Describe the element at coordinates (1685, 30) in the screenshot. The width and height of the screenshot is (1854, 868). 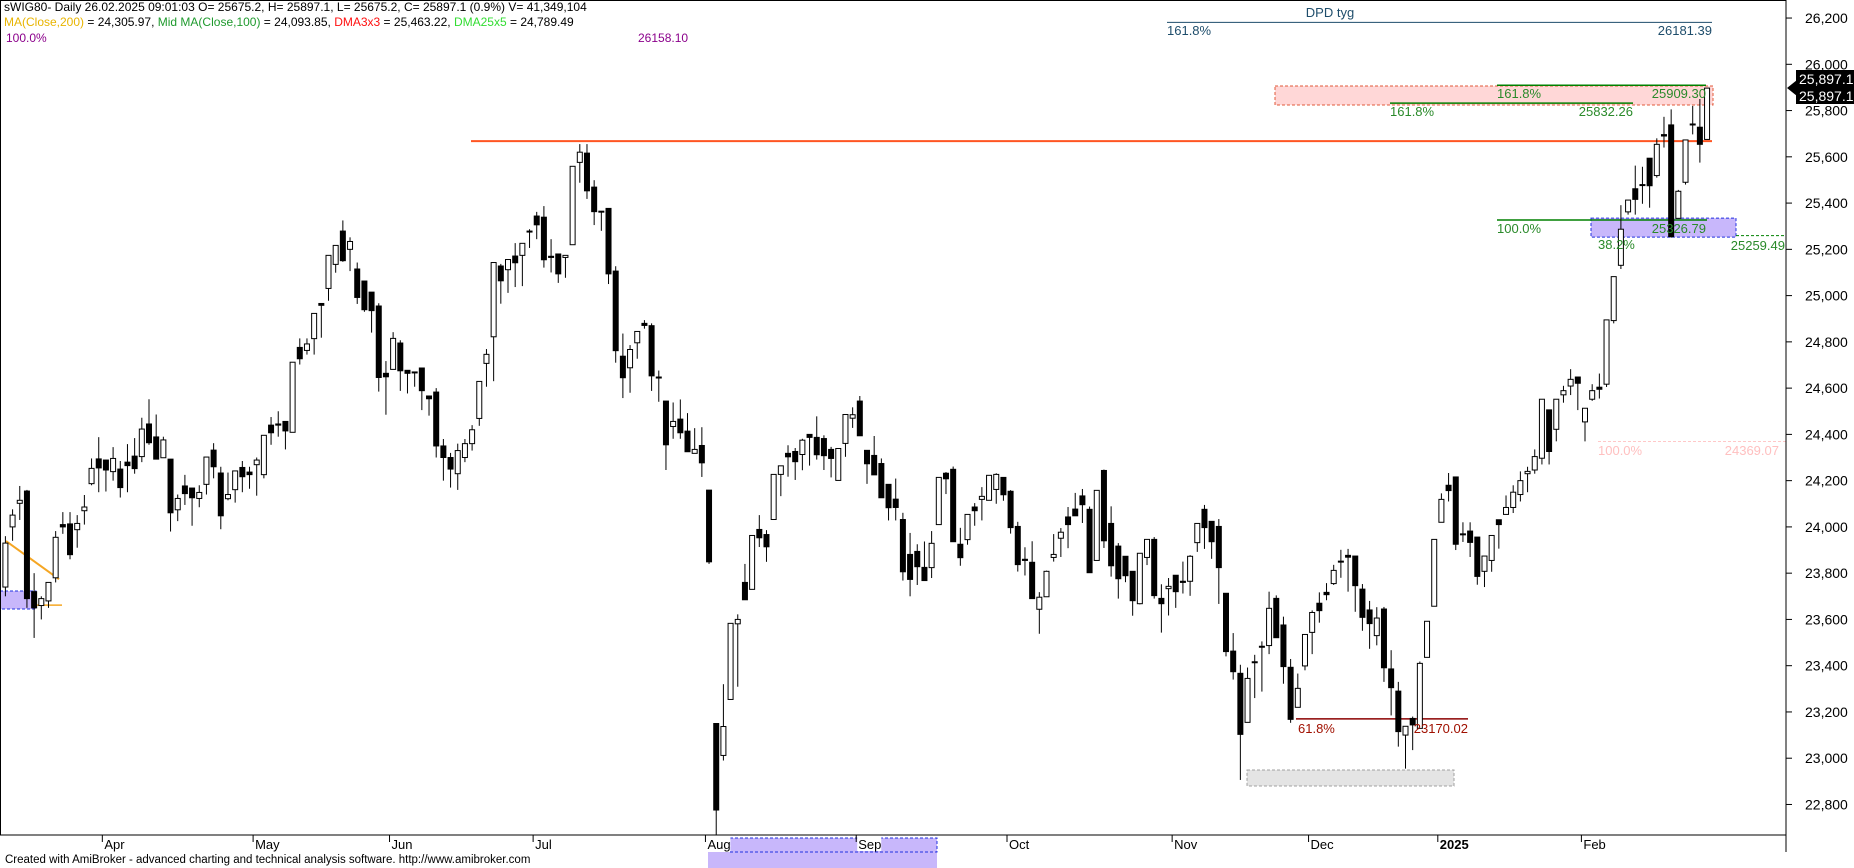
I see `dpd-value: 26181.39` at that location.